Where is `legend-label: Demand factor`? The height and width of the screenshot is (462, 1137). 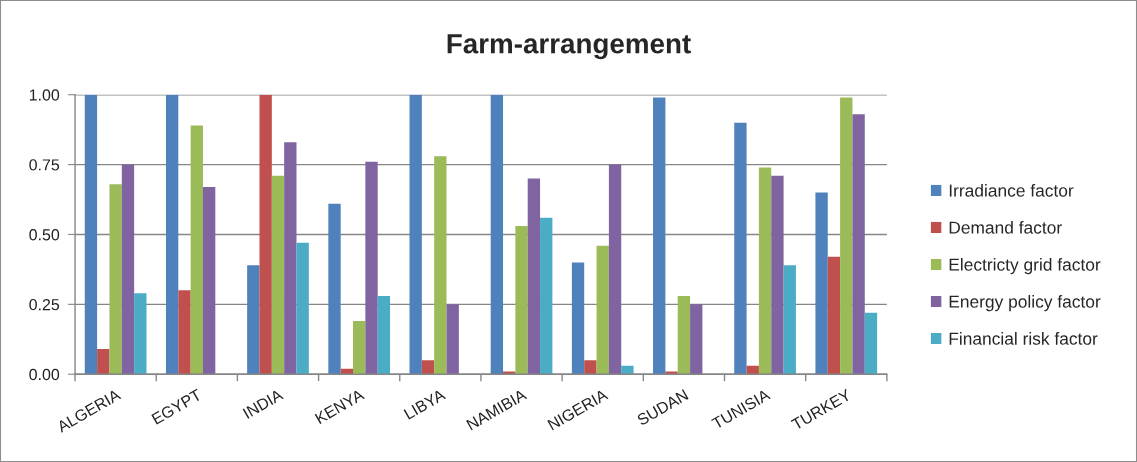 legend-label: Demand factor is located at coordinates (1005, 227).